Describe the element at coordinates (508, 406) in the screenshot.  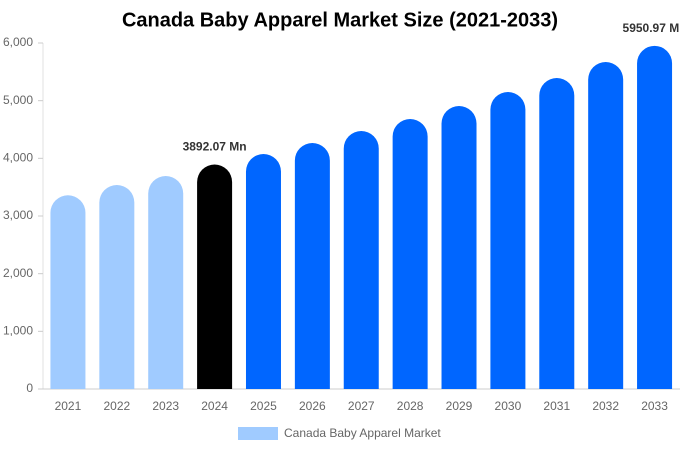
I see `x-tick-label: 2030` at that location.